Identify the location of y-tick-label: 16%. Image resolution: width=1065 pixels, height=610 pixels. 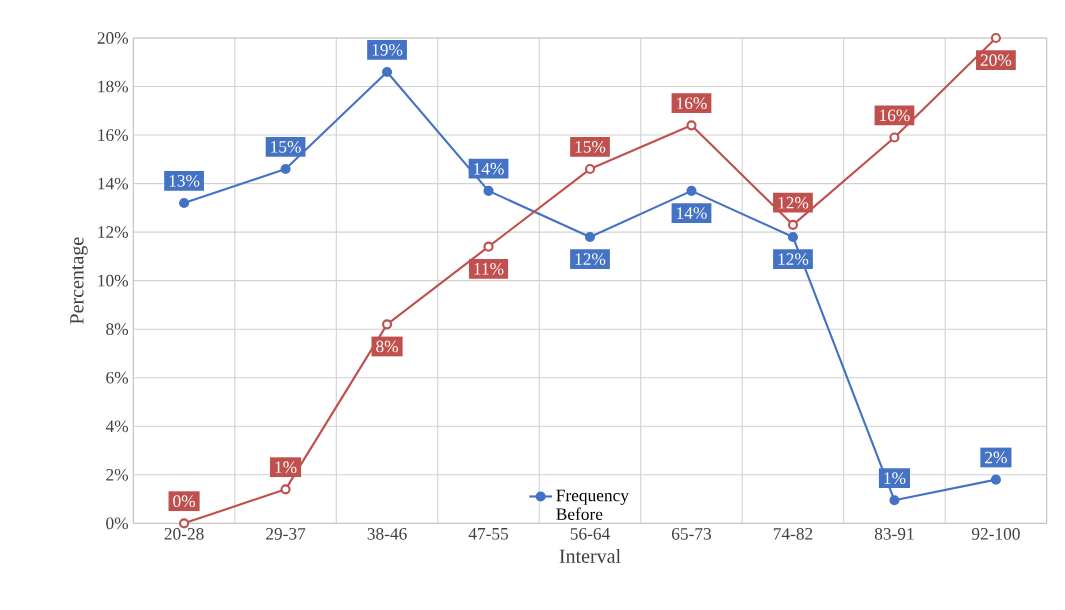
(113, 135).